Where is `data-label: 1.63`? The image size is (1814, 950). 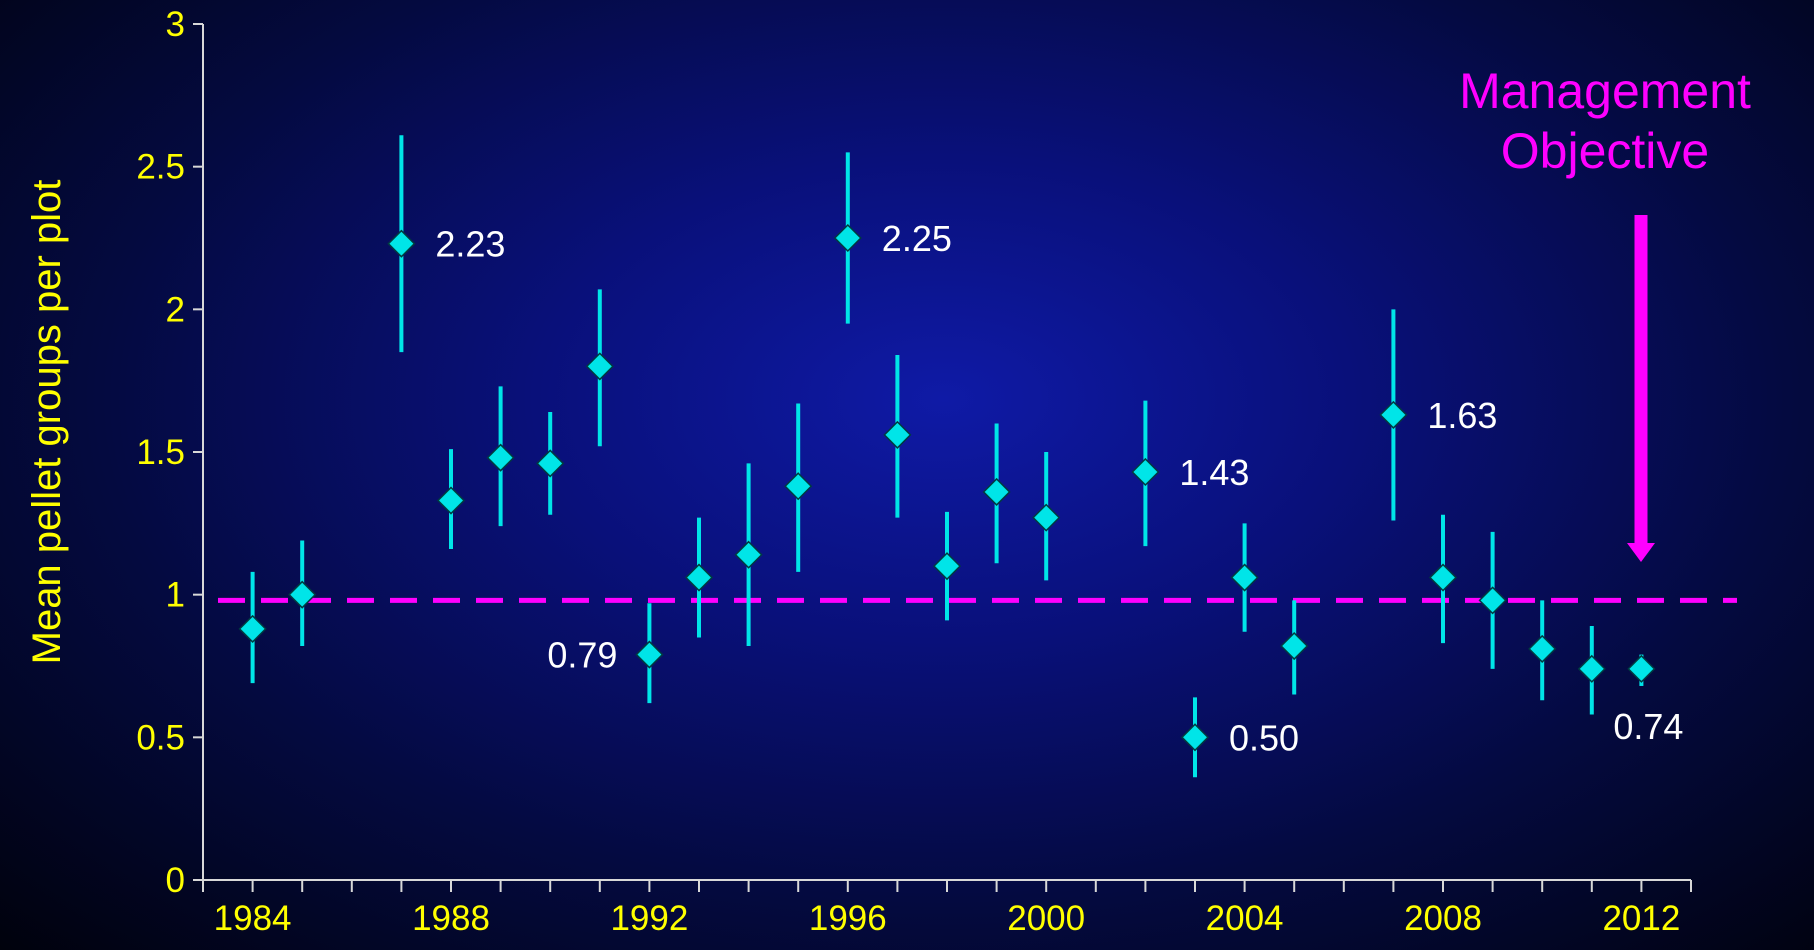
data-label: 1.63 is located at coordinates (1462, 415).